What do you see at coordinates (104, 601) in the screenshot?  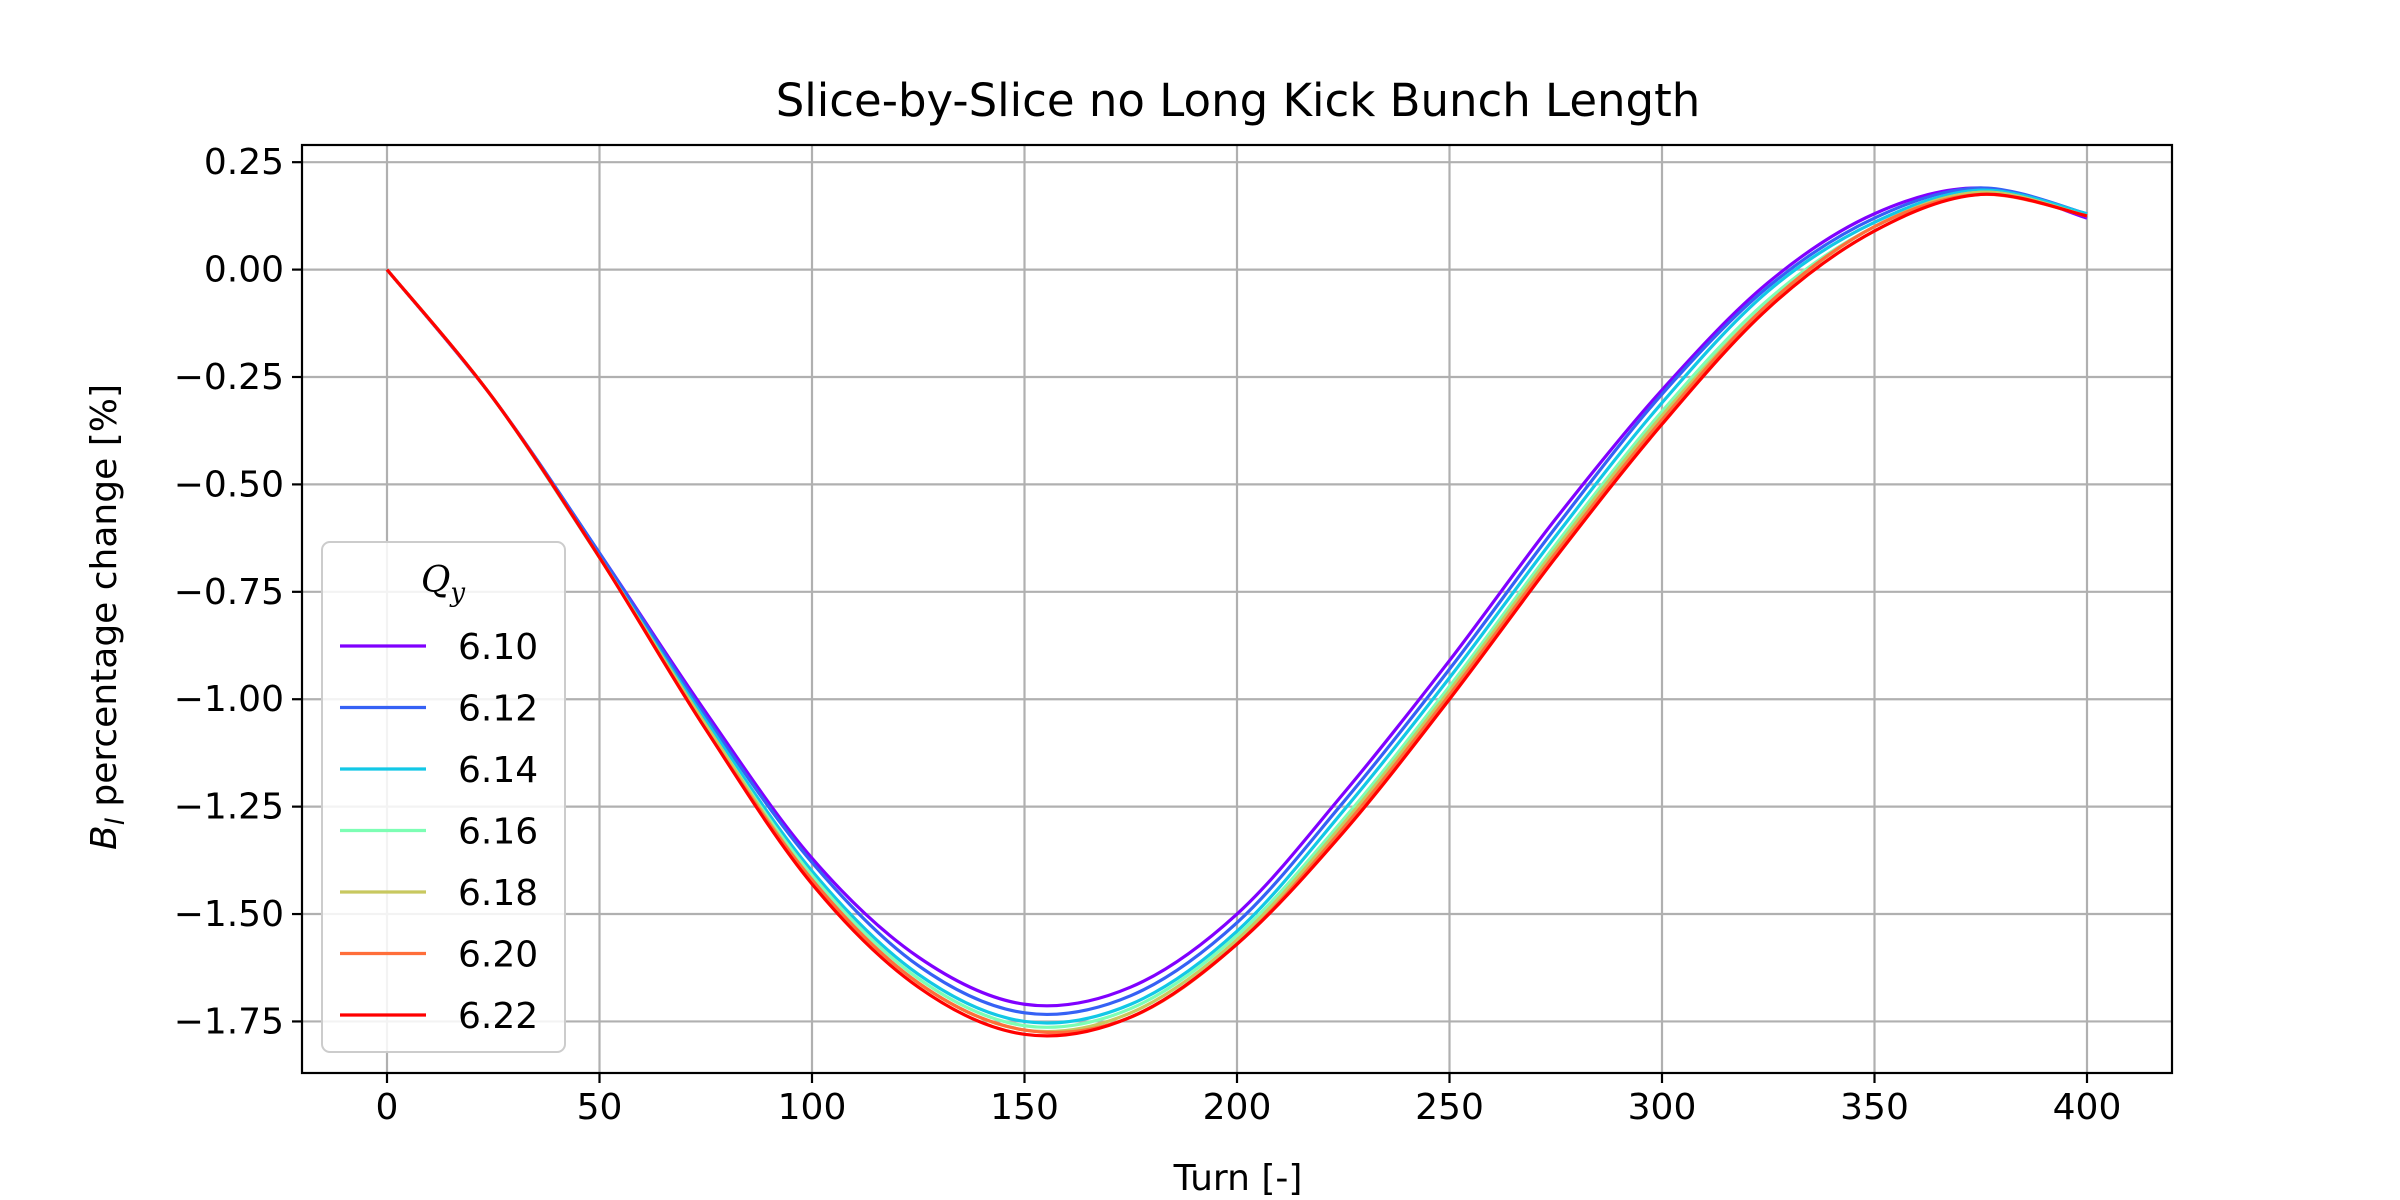 I see `y-axis-label-text: percentage change [%]` at bounding box center [104, 601].